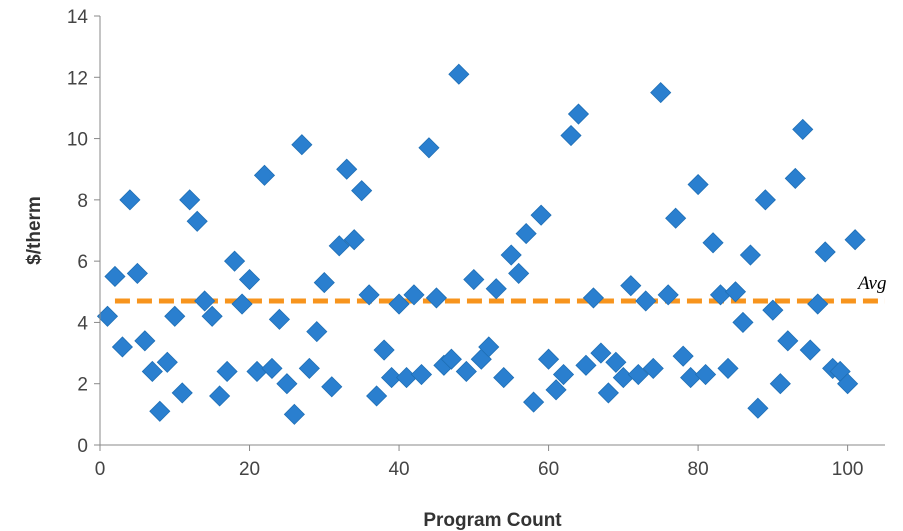 The image size is (903, 531). Describe the element at coordinates (398, 469) in the screenshot. I see `x-tick-label: 40` at that location.